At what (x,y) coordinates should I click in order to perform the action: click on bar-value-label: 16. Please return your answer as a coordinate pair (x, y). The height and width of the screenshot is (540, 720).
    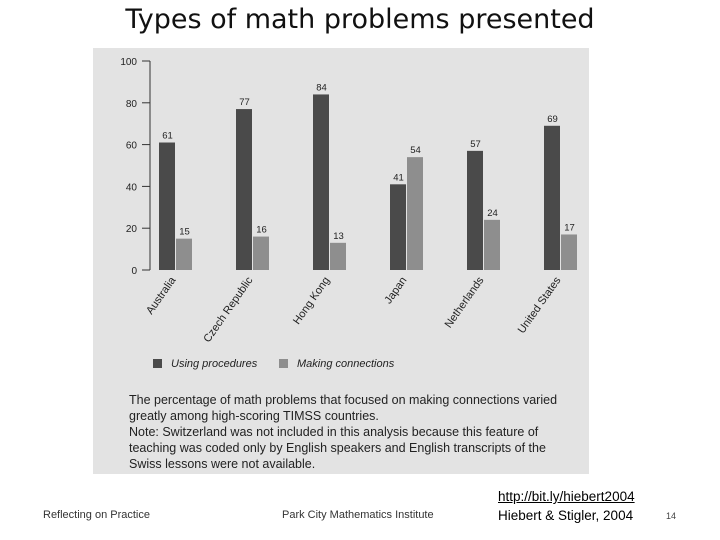
    Looking at the image, I should click on (261, 230).